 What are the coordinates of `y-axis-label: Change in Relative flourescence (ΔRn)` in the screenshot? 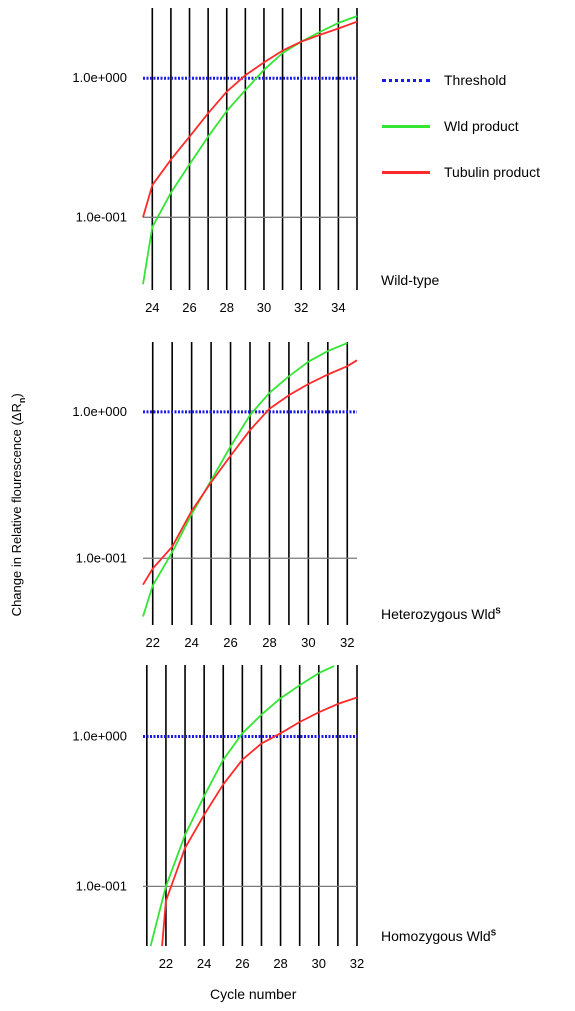 It's located at (18, 505).